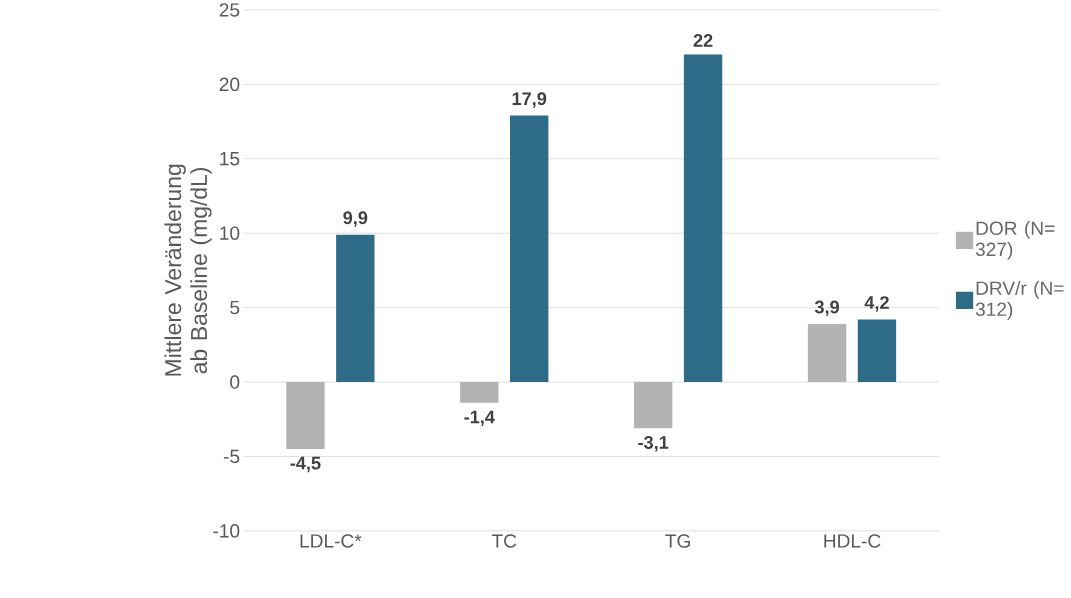  I want to click on y-axis-title: Mittlere Veränderung ab Baseline (mg/dL), so click(188, 270).